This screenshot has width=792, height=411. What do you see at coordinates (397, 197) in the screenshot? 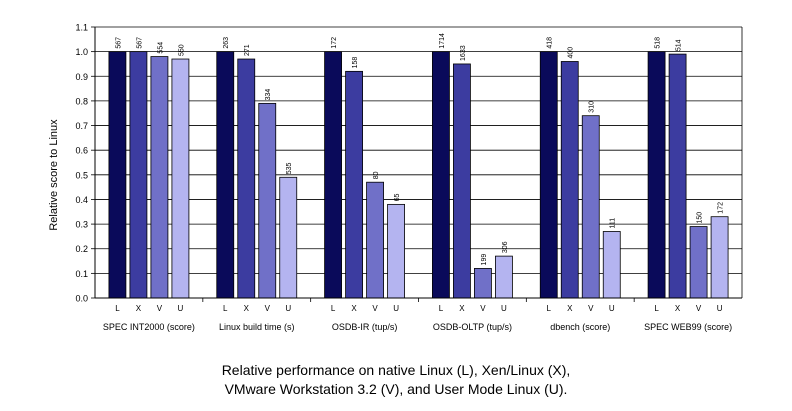
I see `data-label: 65` at bounding box center [397, 197].